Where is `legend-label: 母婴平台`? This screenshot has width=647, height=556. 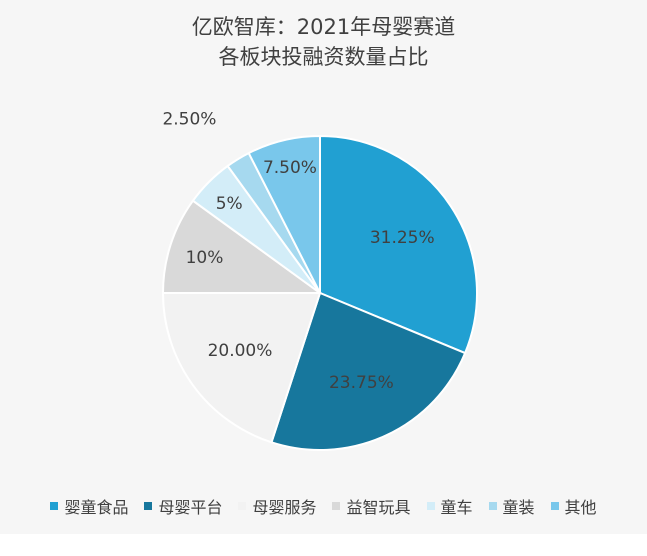 legend-label: 母婴平台 is located at coordinates (190, 507).